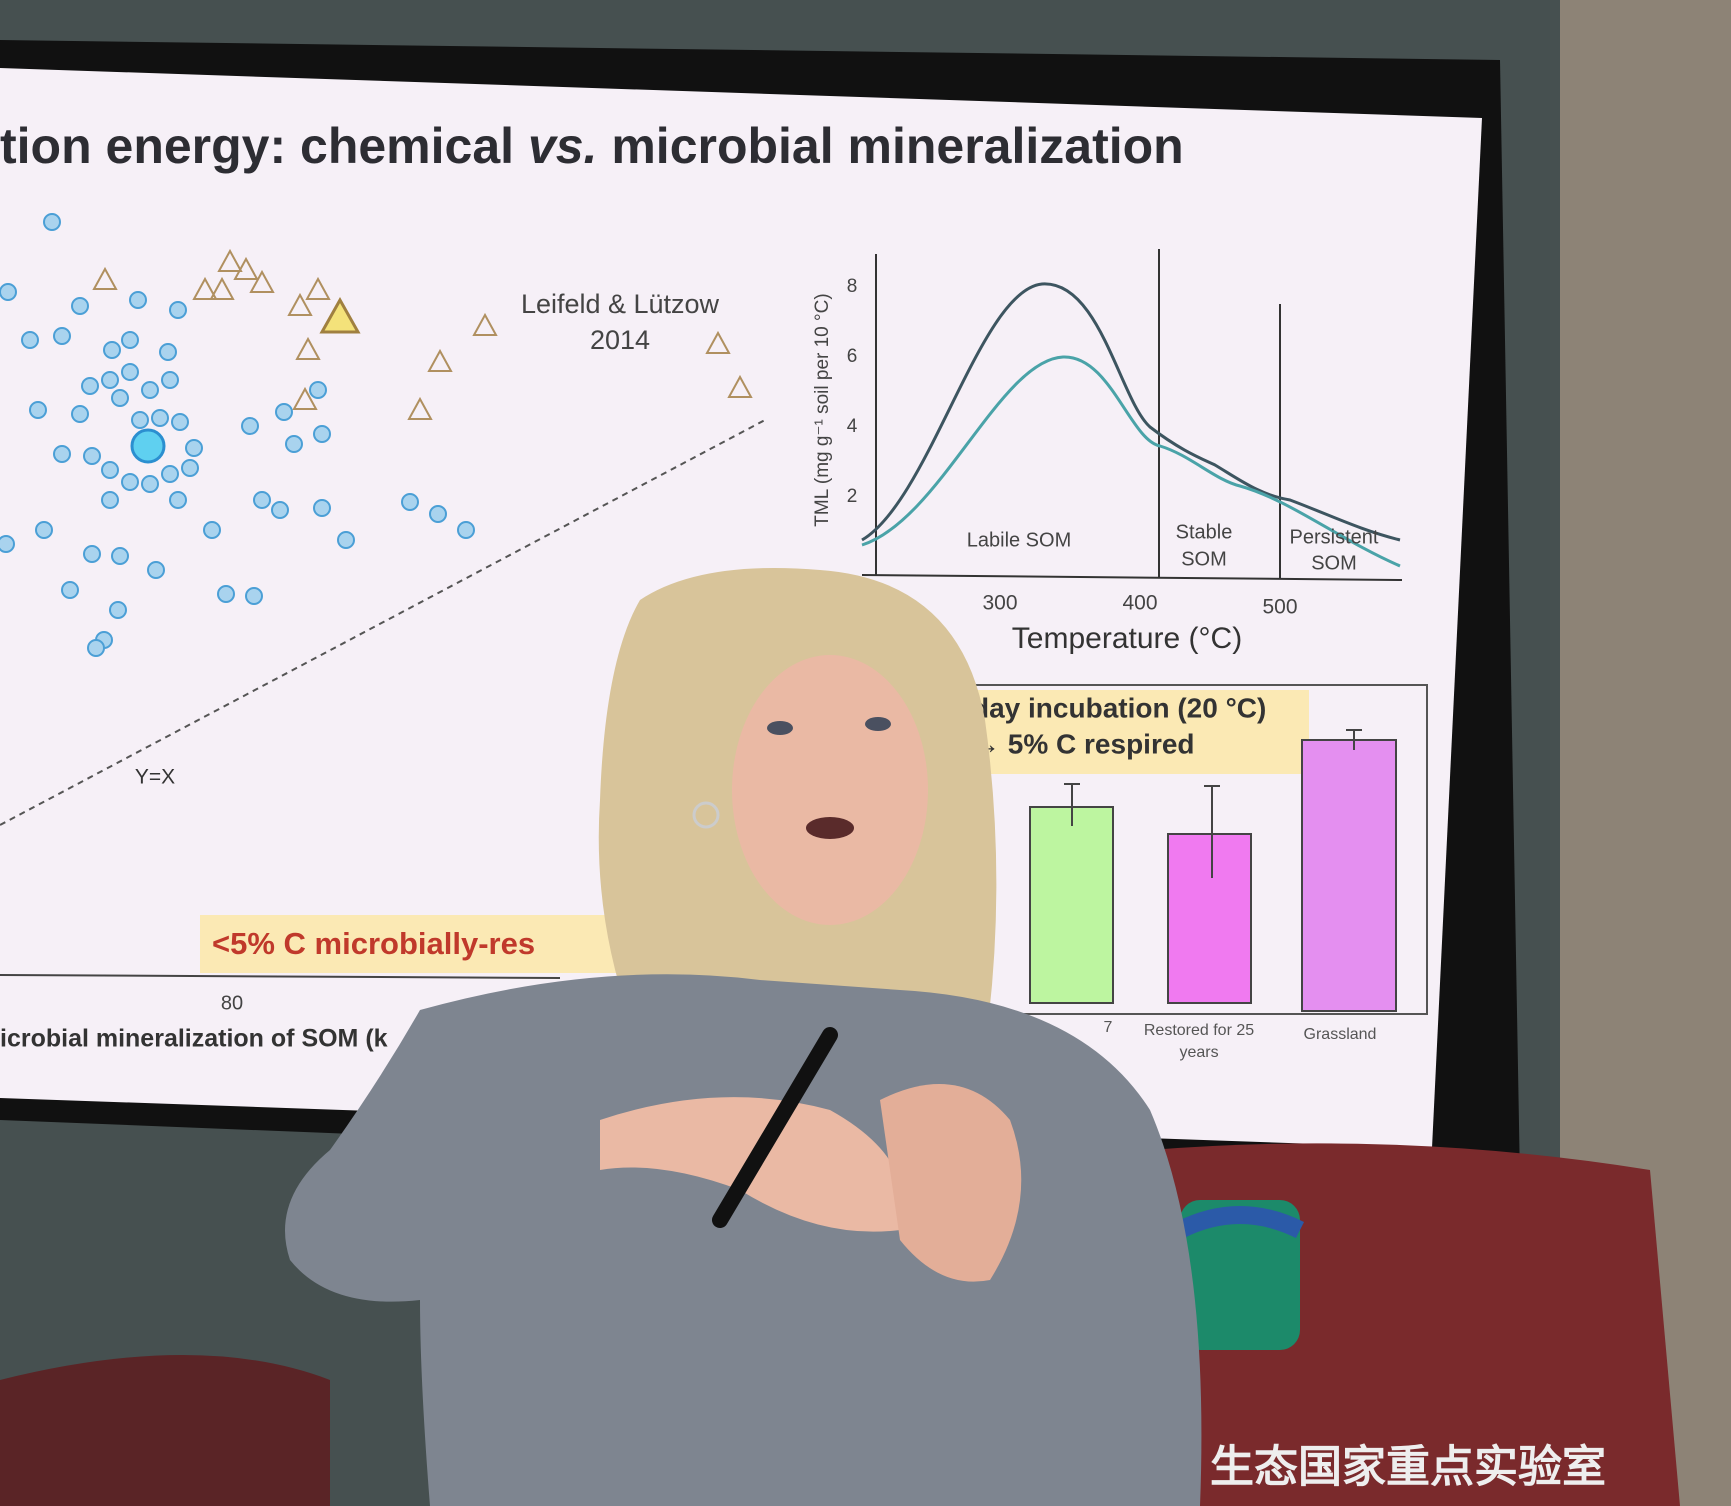  I want to click on y-axis-label: TML (mg g⁻¹ soil per 10 °C), so click(822, 409).